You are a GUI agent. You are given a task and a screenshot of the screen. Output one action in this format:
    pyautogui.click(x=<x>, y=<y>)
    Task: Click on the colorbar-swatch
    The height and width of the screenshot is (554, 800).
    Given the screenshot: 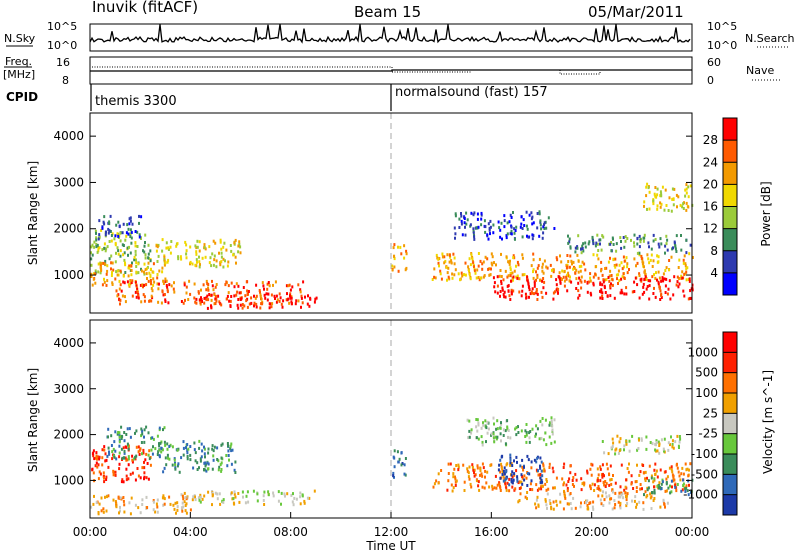 What is the action you would take?
    pyautogui.click(x=730, y=505)
    